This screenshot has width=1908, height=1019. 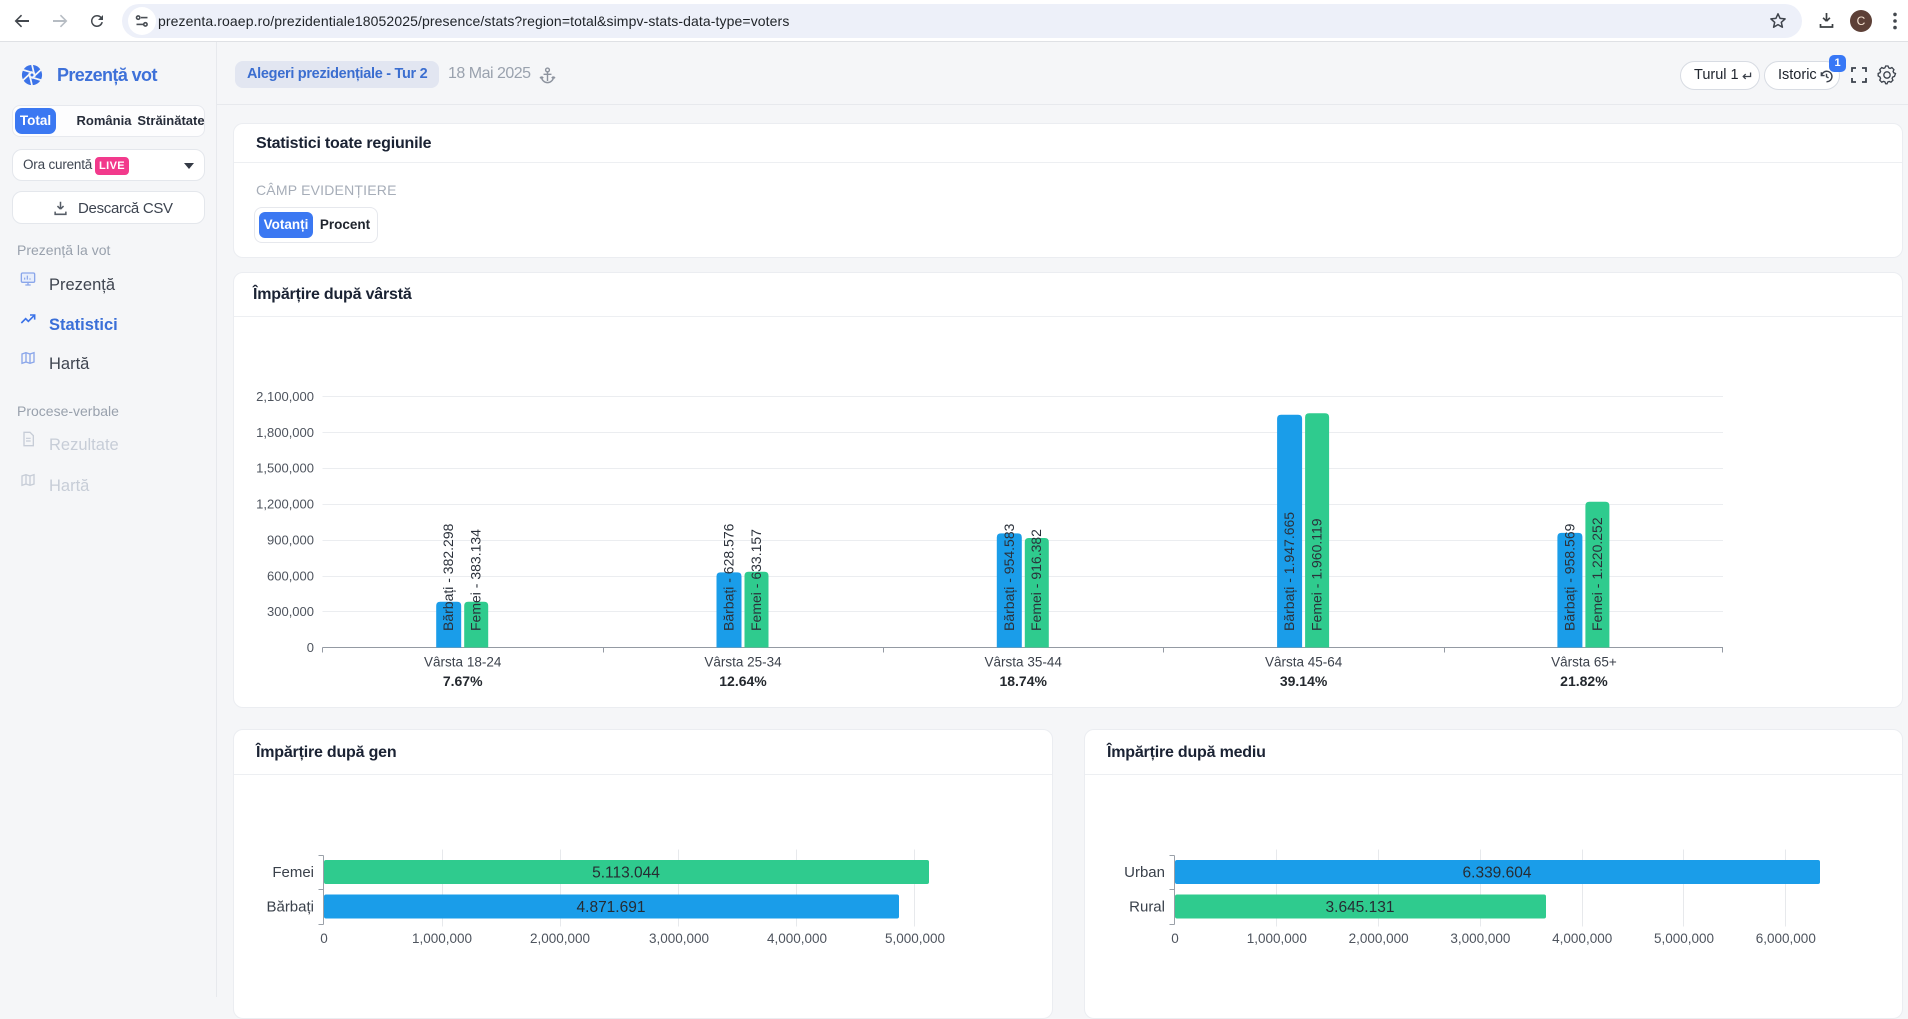 I want to click on svg-text: Vârsta 18-24, so click(x=463, y=662).